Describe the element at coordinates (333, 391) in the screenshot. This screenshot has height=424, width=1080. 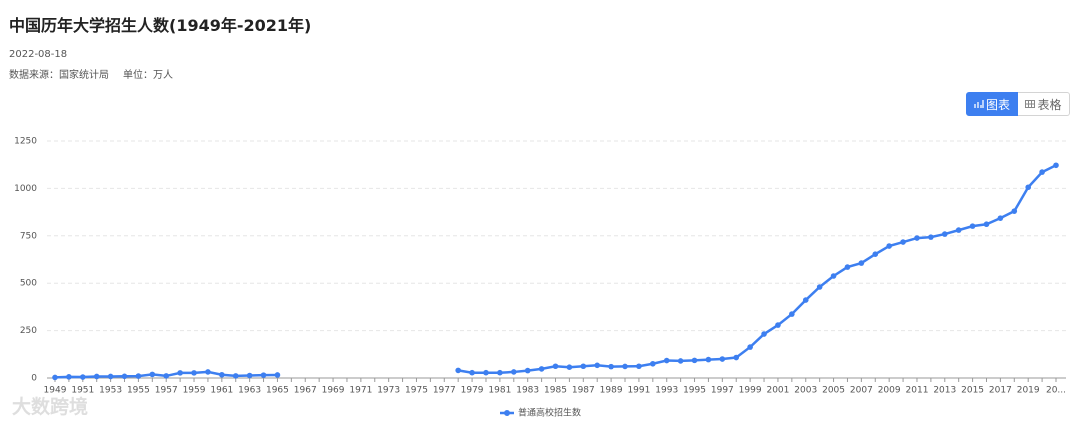
I see `x-tick-label: 1969` at that location.